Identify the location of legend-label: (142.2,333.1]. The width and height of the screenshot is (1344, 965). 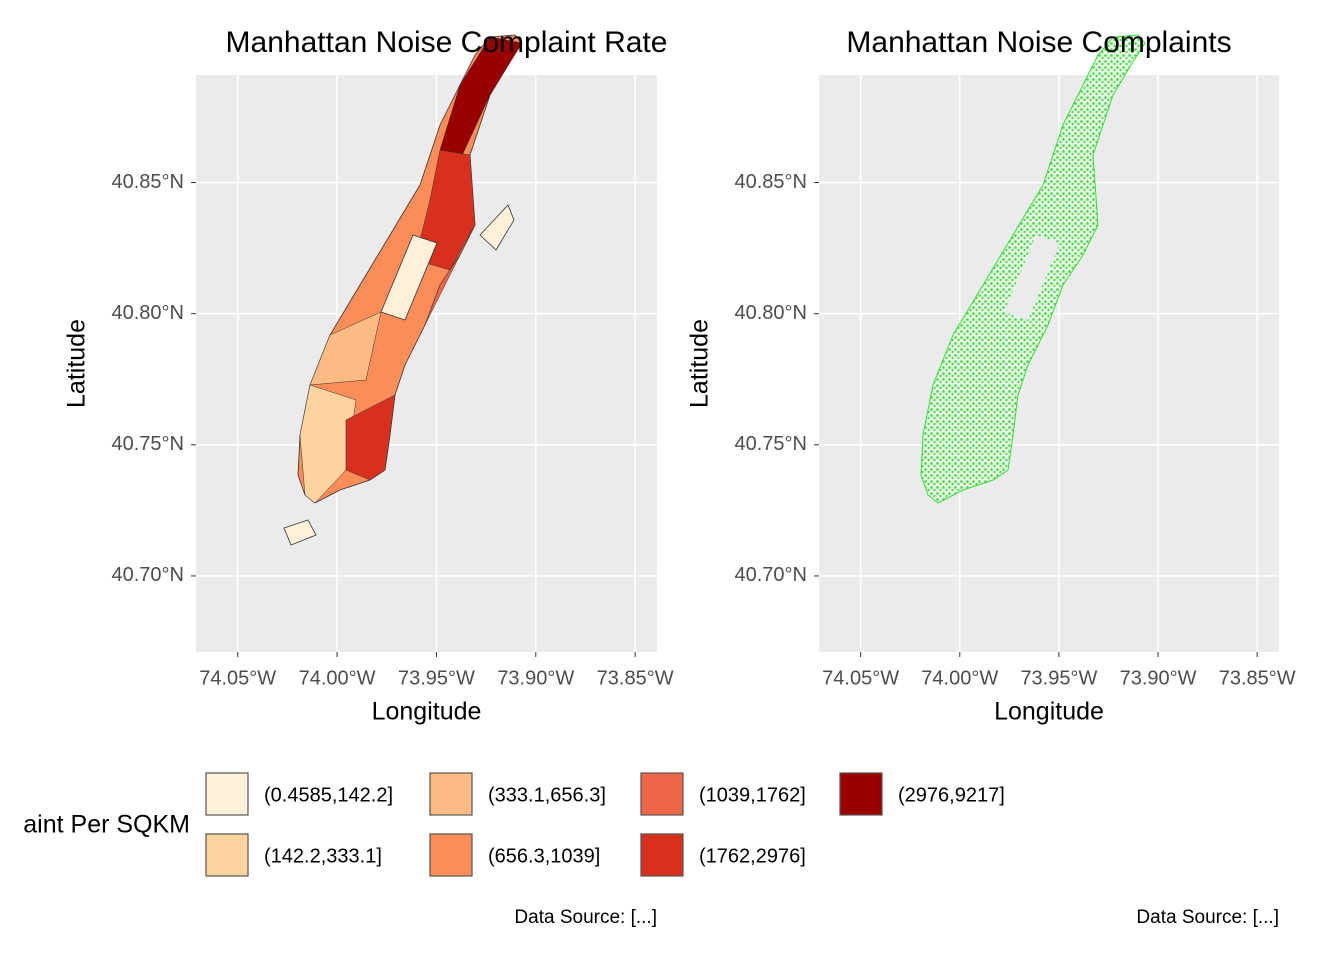
(323, 856).